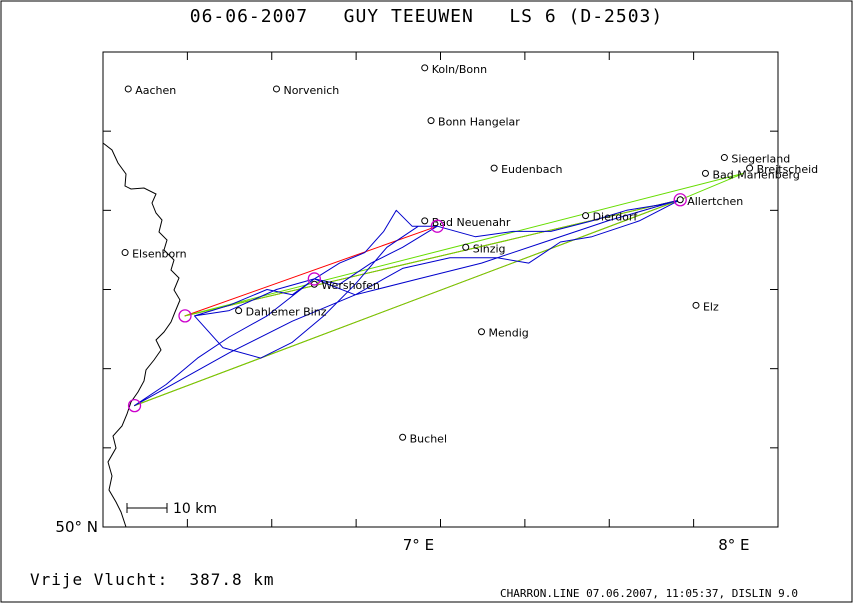  Describe the element at coordinates (428, 438) in the screenshot. I see `place-label: Buchel` at that location.